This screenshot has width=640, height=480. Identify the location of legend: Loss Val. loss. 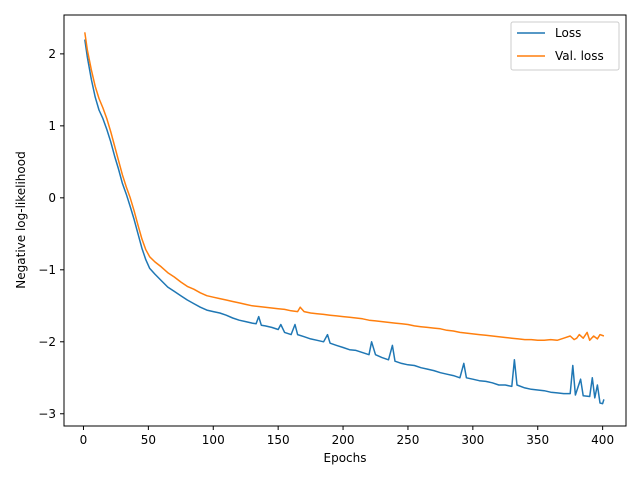
(565, 46).